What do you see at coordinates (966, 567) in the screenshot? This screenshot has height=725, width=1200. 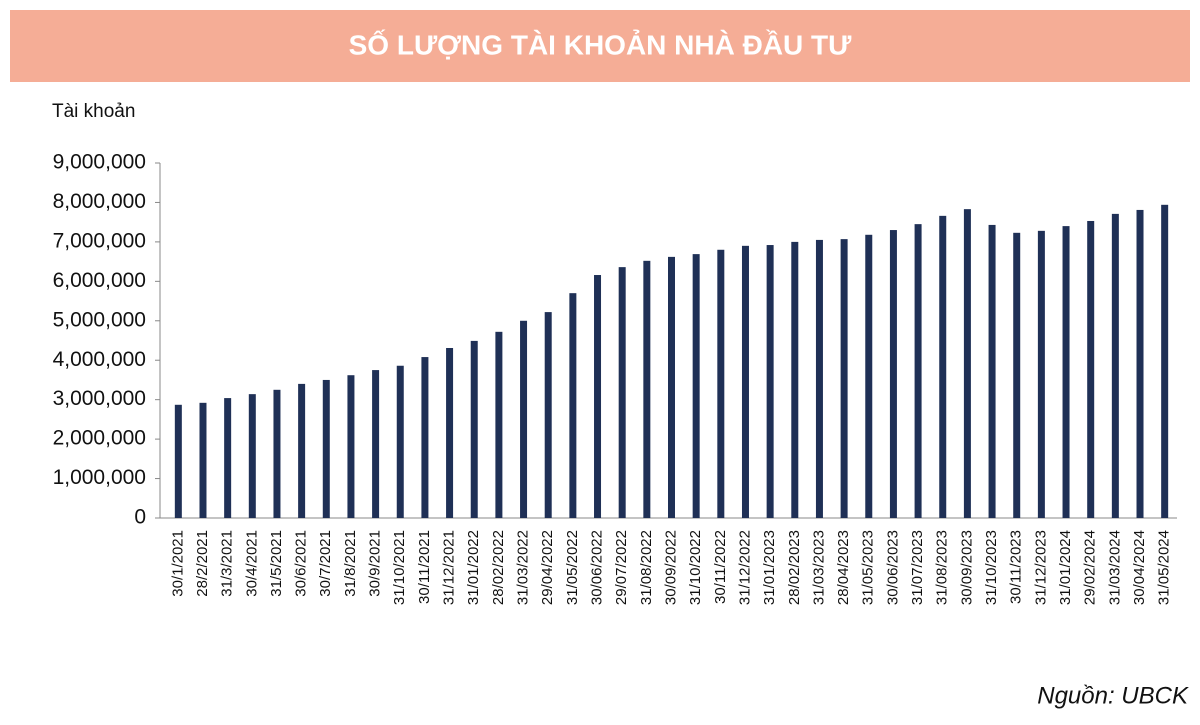 I see `x-tick-label: 30/09/2023` at bounding box center [966, 567].